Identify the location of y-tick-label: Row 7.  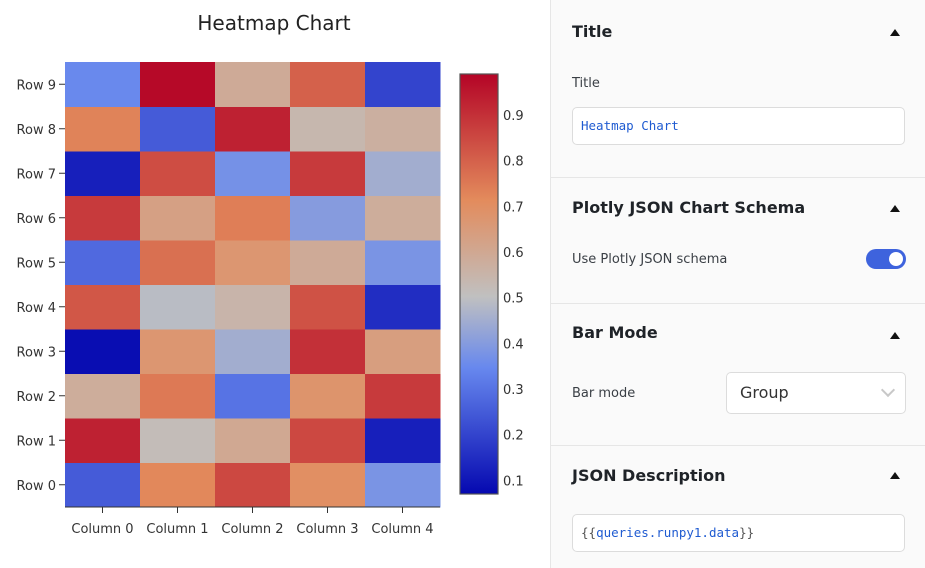
(36, 174).